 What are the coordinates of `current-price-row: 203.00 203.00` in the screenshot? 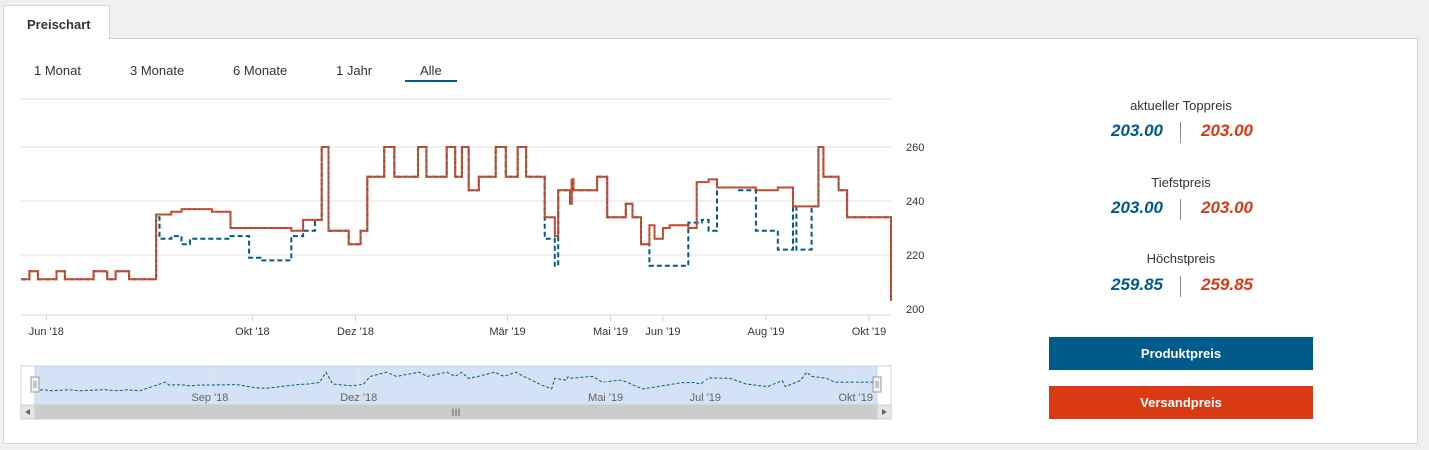 It's located at (1181, 133).